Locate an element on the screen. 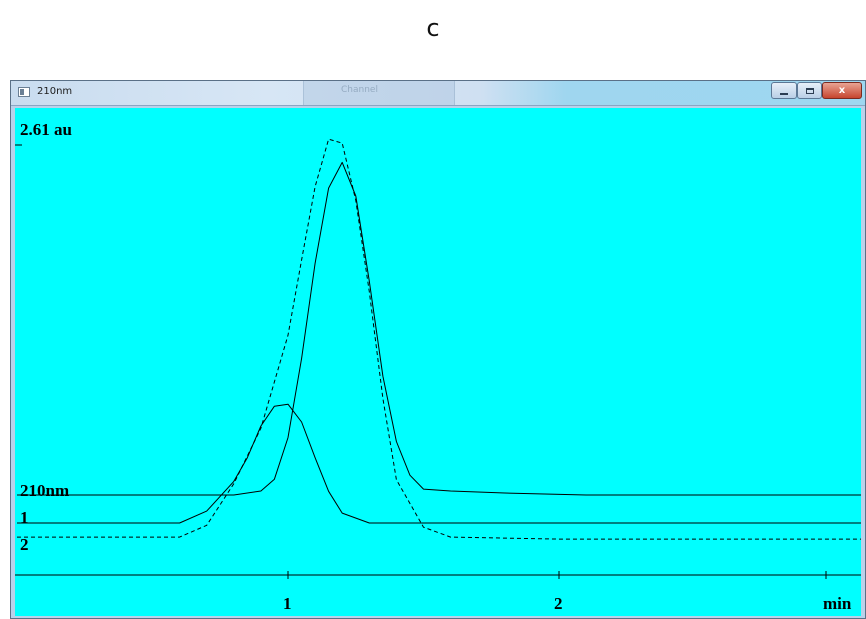 The image size is (866, 619). trace-label-210nm: 210nm is located at coordinates (45, 490).